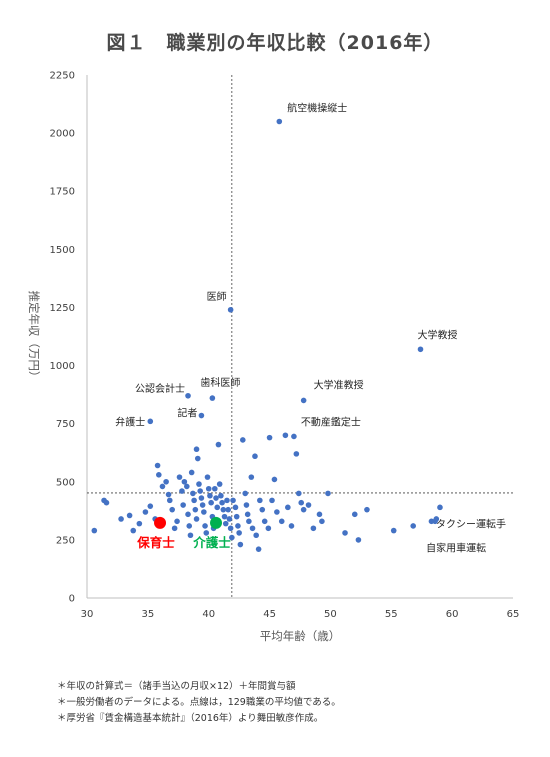 The height and width of the screenshot is (757, 550). What do you see at coordinates (437, 334) in the screenshot?
I see `occupation-label: 大学教授` at bounding box center [437, 334].